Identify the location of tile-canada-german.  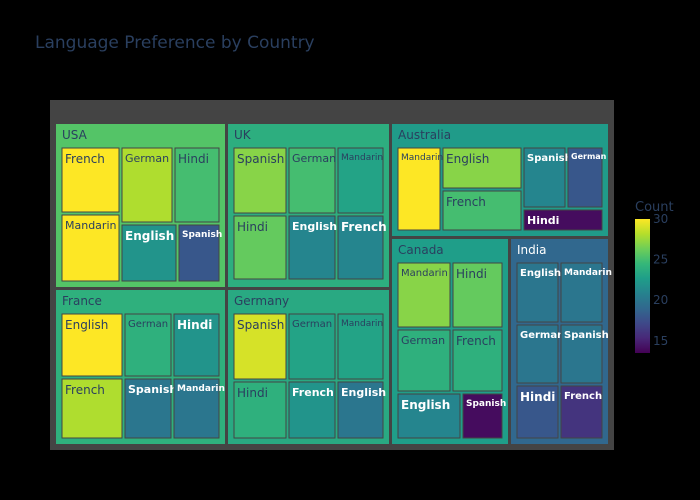
(424, 360).